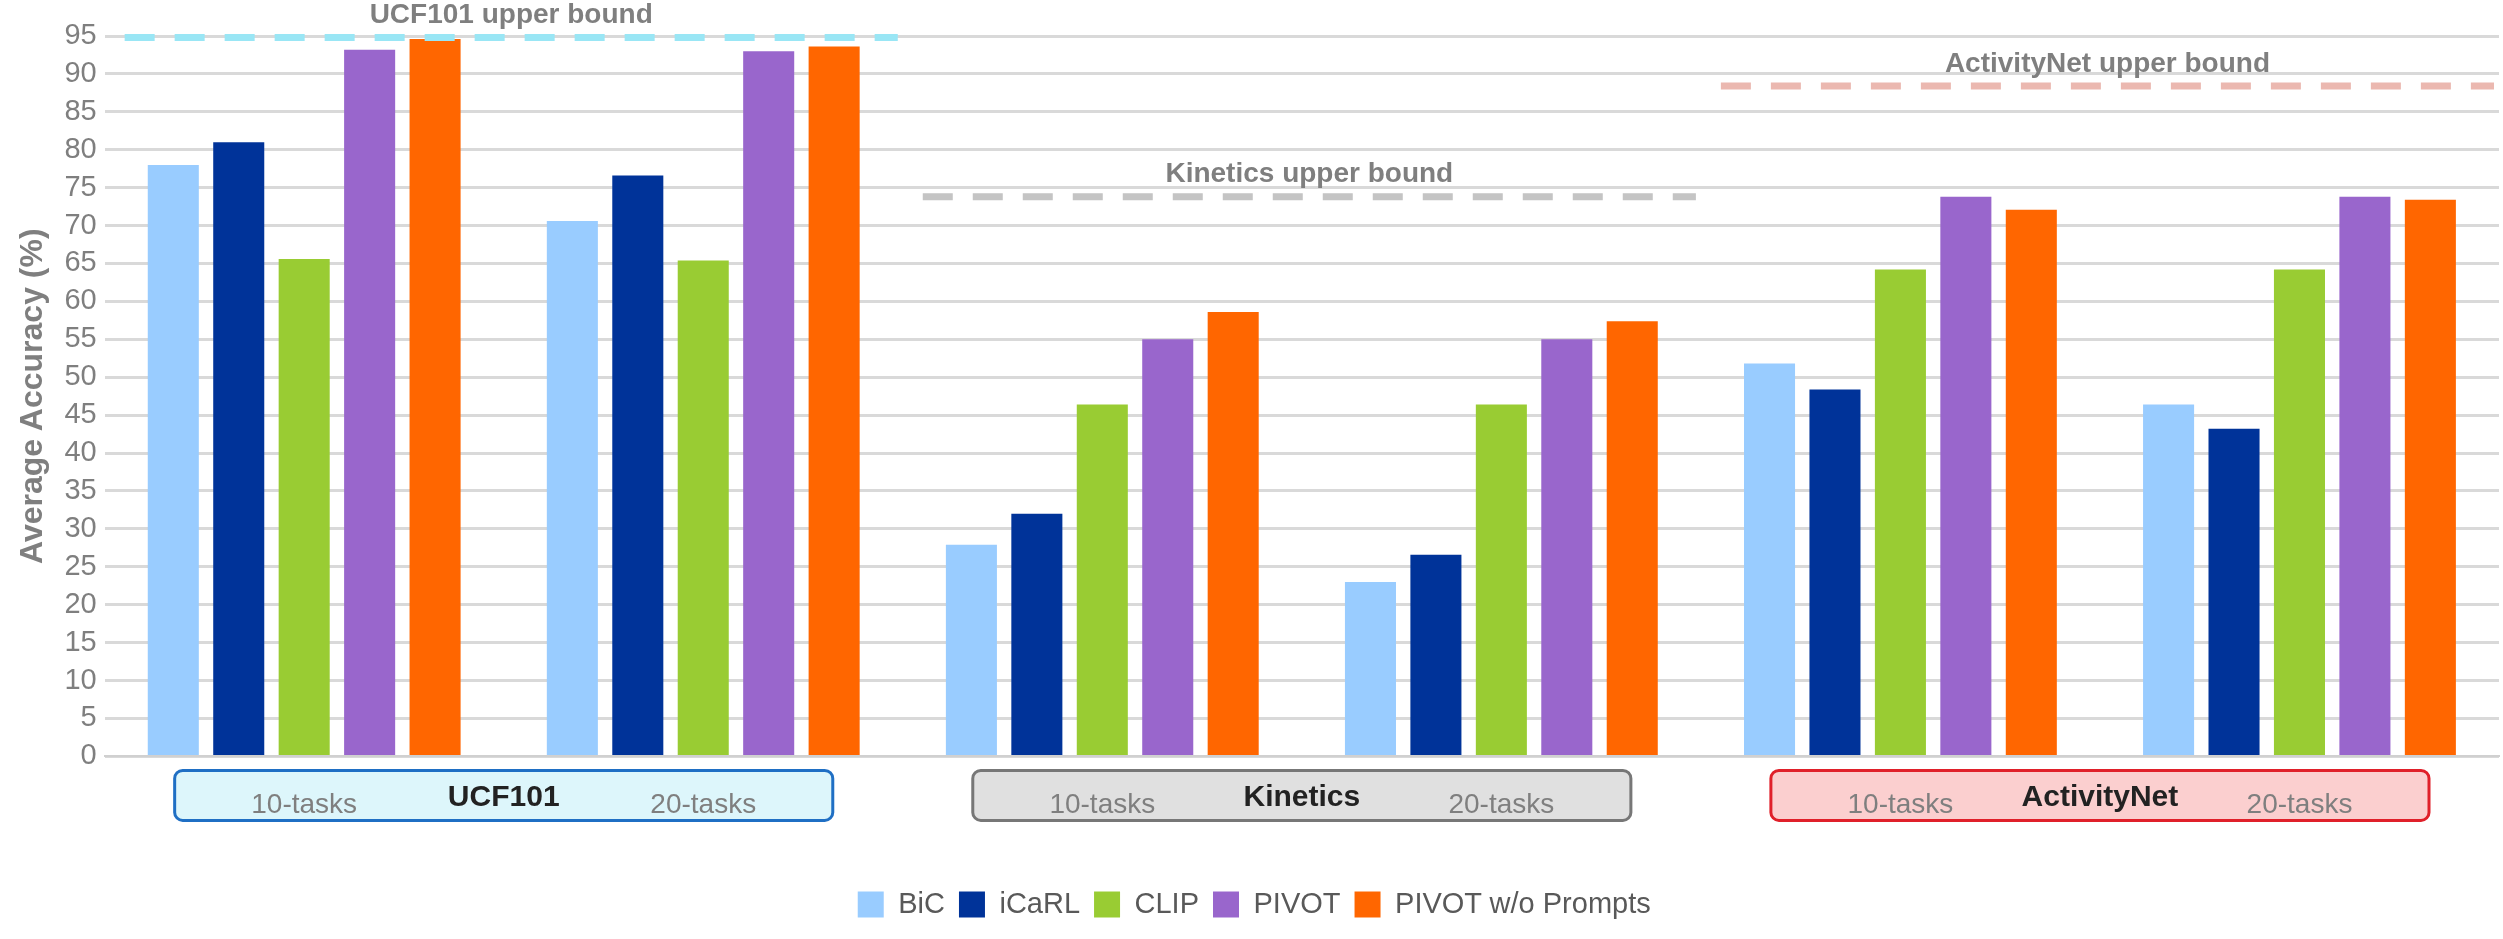  What do you see at coordinates (88, 754) in the screenshot?
I see `y-tick-label: 0` at bounding box center [88, 754].